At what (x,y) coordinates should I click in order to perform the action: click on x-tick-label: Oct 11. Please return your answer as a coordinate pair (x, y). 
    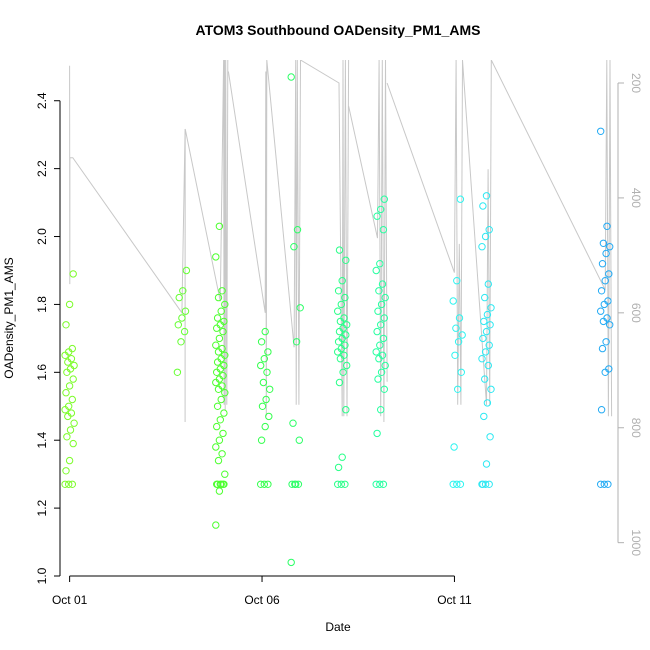
    Looking at the image, I should click on (454, 600).